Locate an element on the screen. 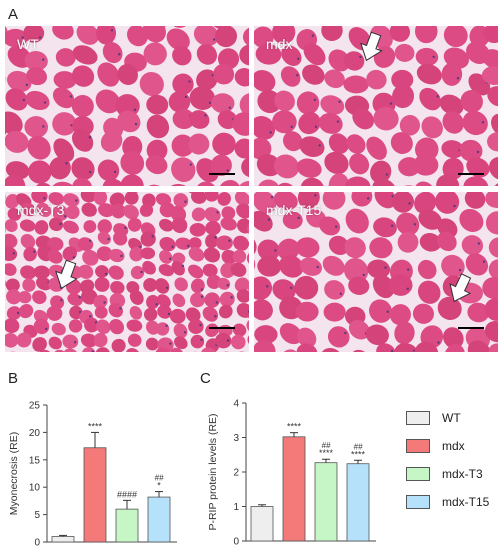 This screenshot has height=550, width=500. significance-label: ## is located at coordinates (326, 445).